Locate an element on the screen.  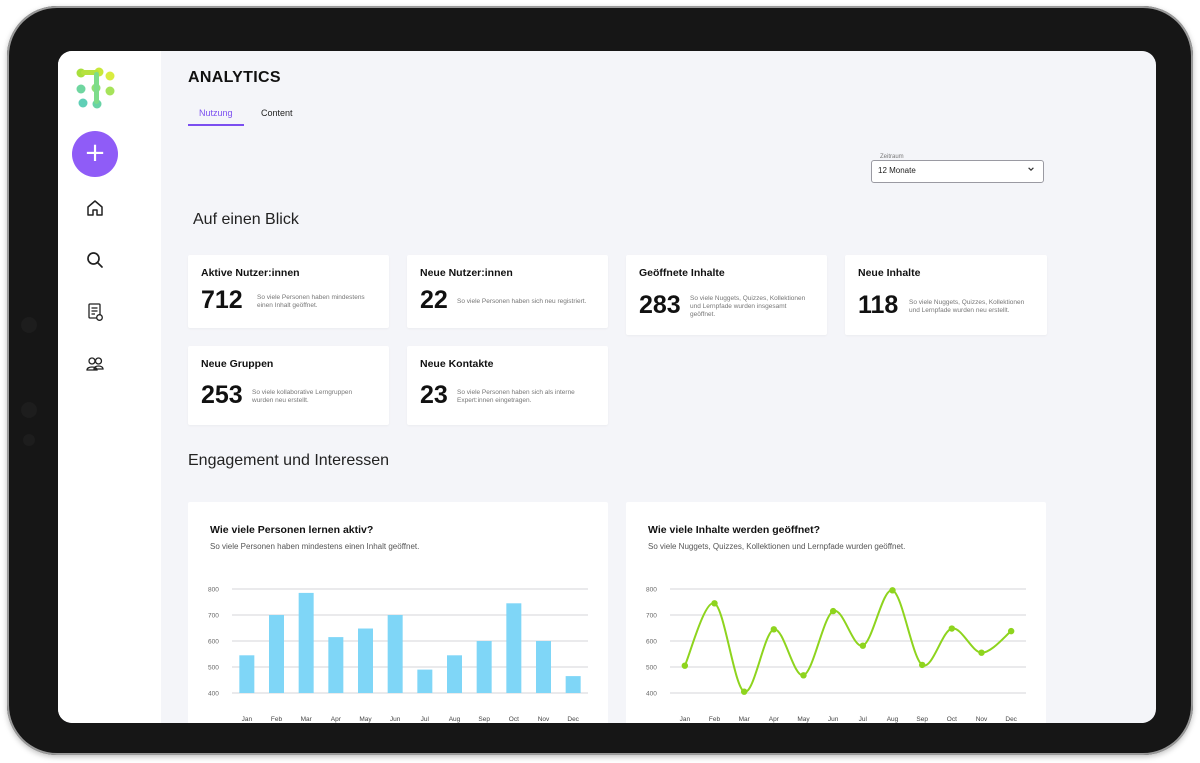
x-tick-label: Jun is located at coordinates (395, 719).